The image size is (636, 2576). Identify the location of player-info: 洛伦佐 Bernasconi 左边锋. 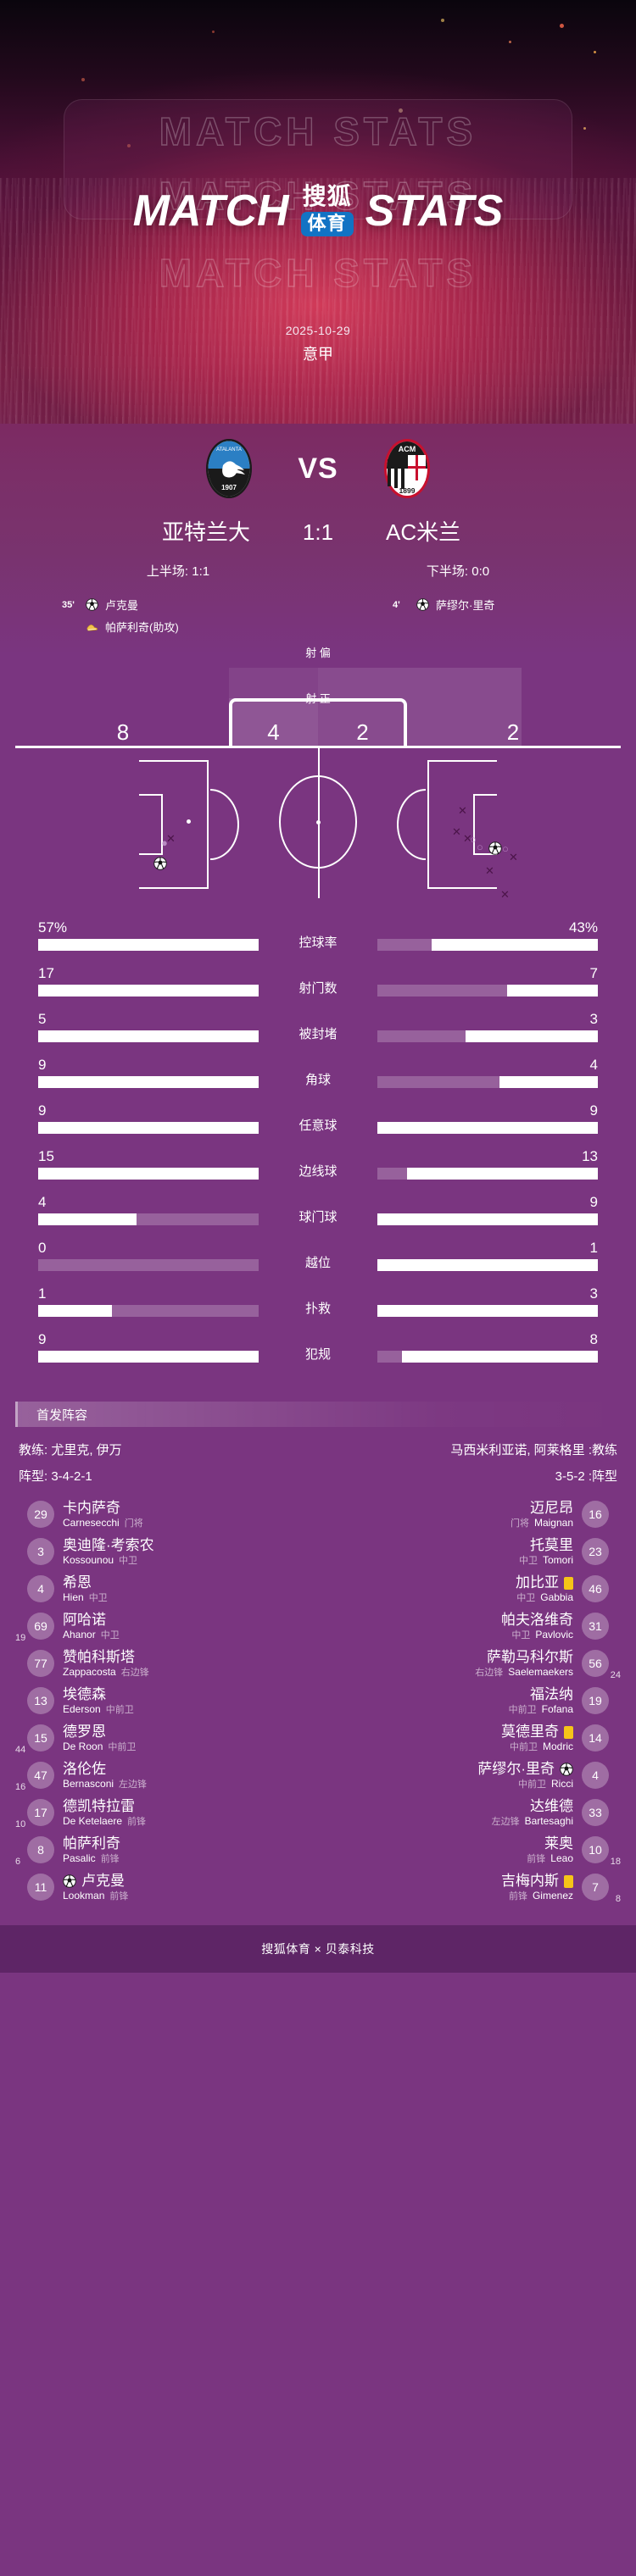
(179, 1776).